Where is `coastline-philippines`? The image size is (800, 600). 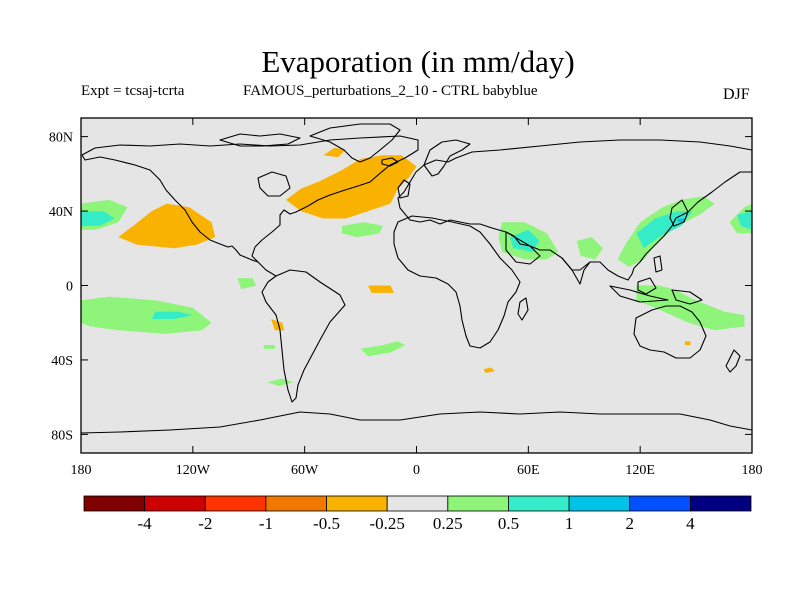
coastline-philippines is located at coordinates (658, 264).